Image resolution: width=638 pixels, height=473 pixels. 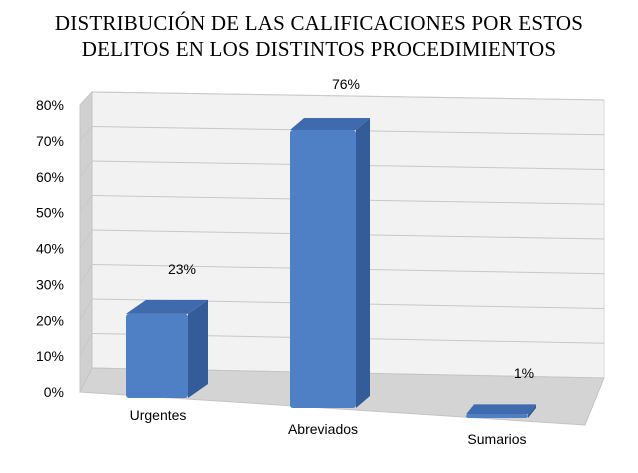 I want to click on category-label: Abreviados, so click(x=323, y=429).